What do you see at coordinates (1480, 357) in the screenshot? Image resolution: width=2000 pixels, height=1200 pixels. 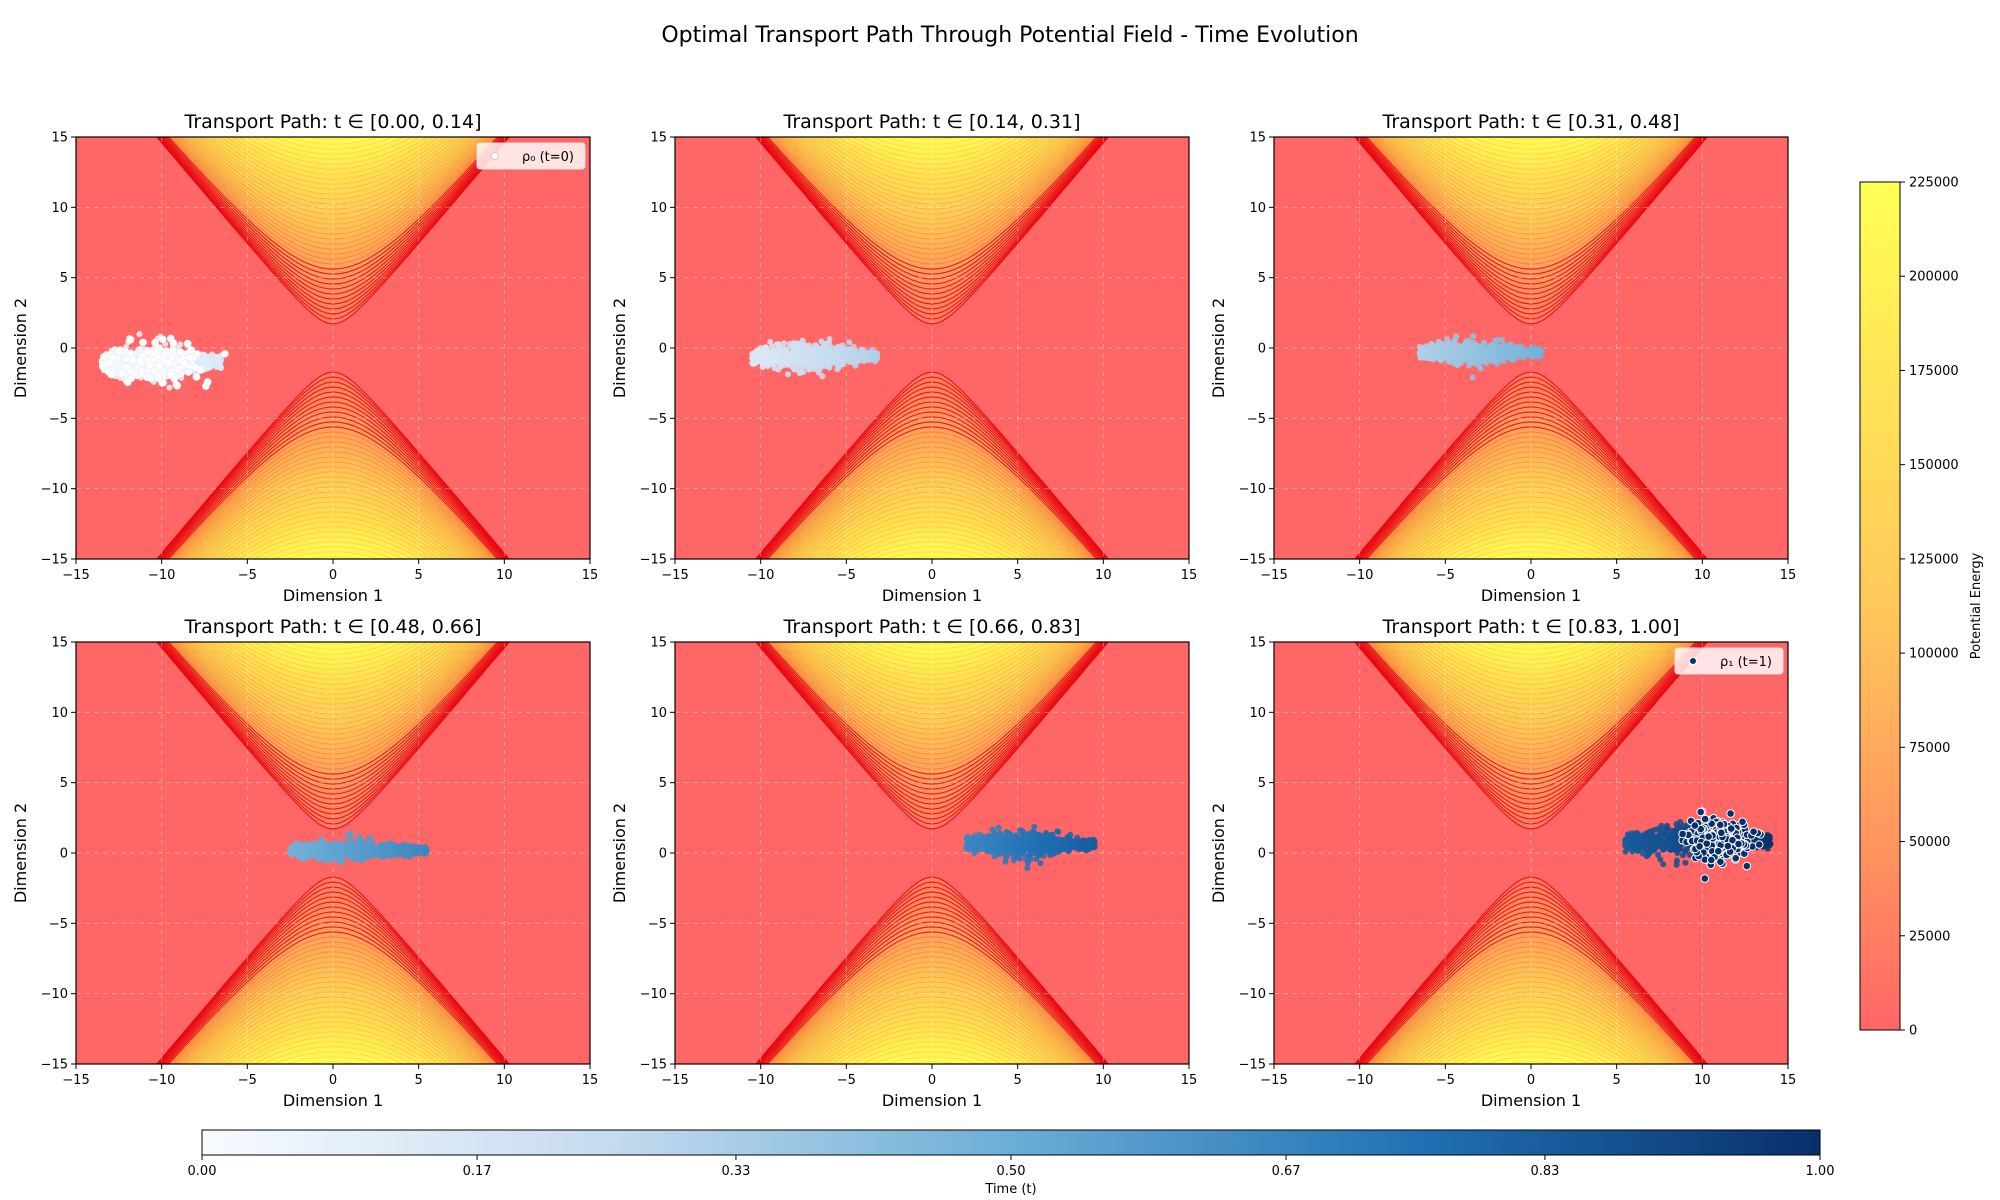 I see `particle-cloud` at bounding box center [1480, 357].